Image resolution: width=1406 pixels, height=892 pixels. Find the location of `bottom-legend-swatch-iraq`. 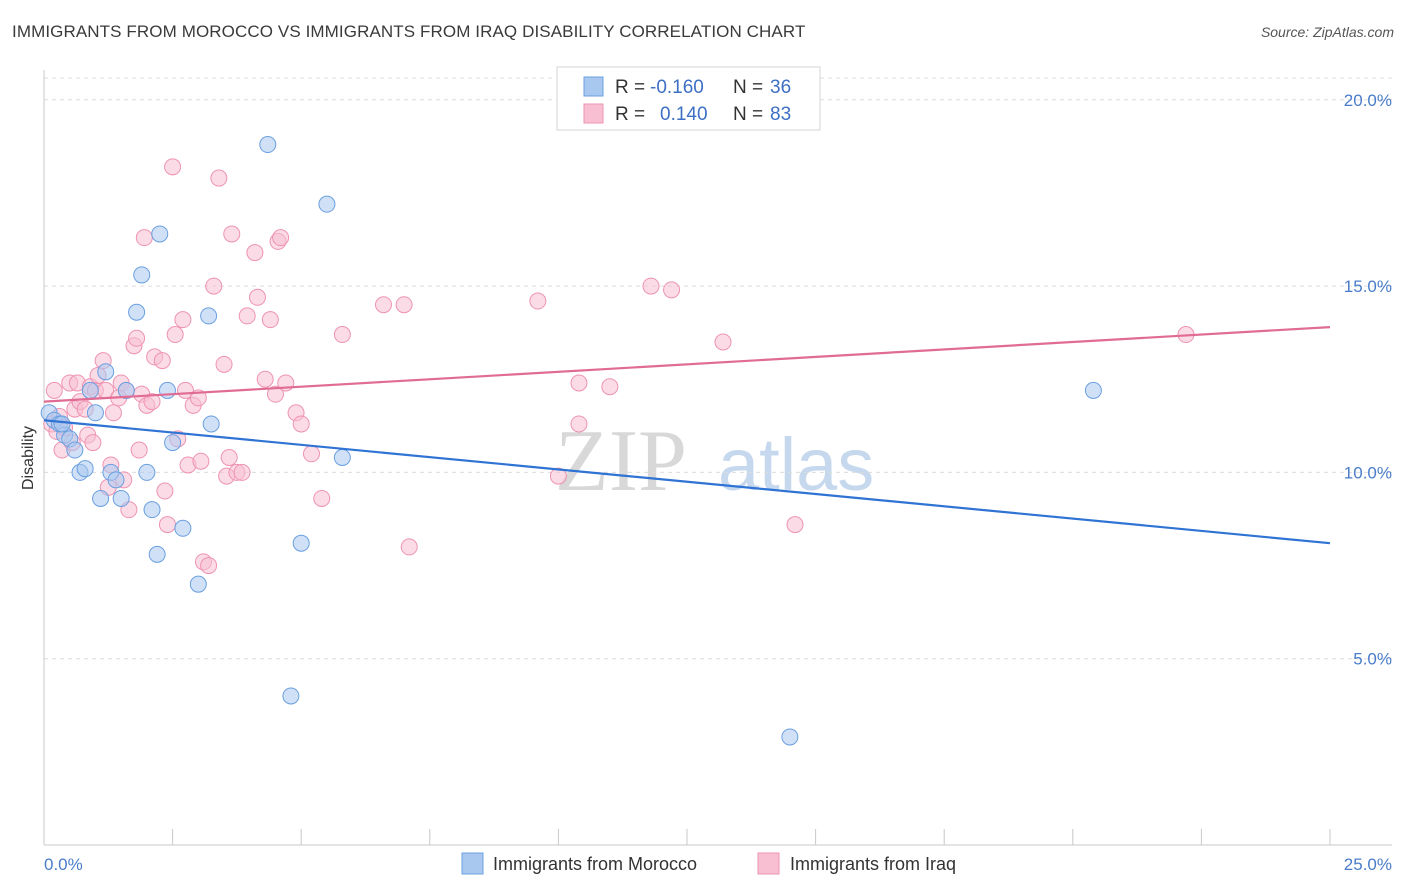

bottom-legend-swatch-iraq is located at coordinates (768, 863).